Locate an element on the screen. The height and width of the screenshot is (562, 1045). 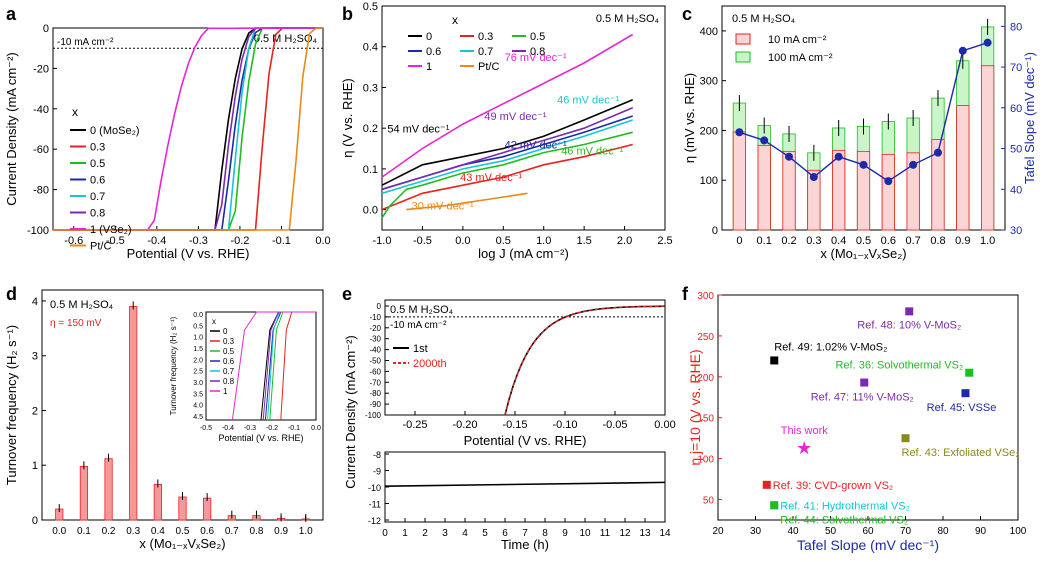
panel-e-top-y-ticklabel: -30 is located at coordinates (375, 339).